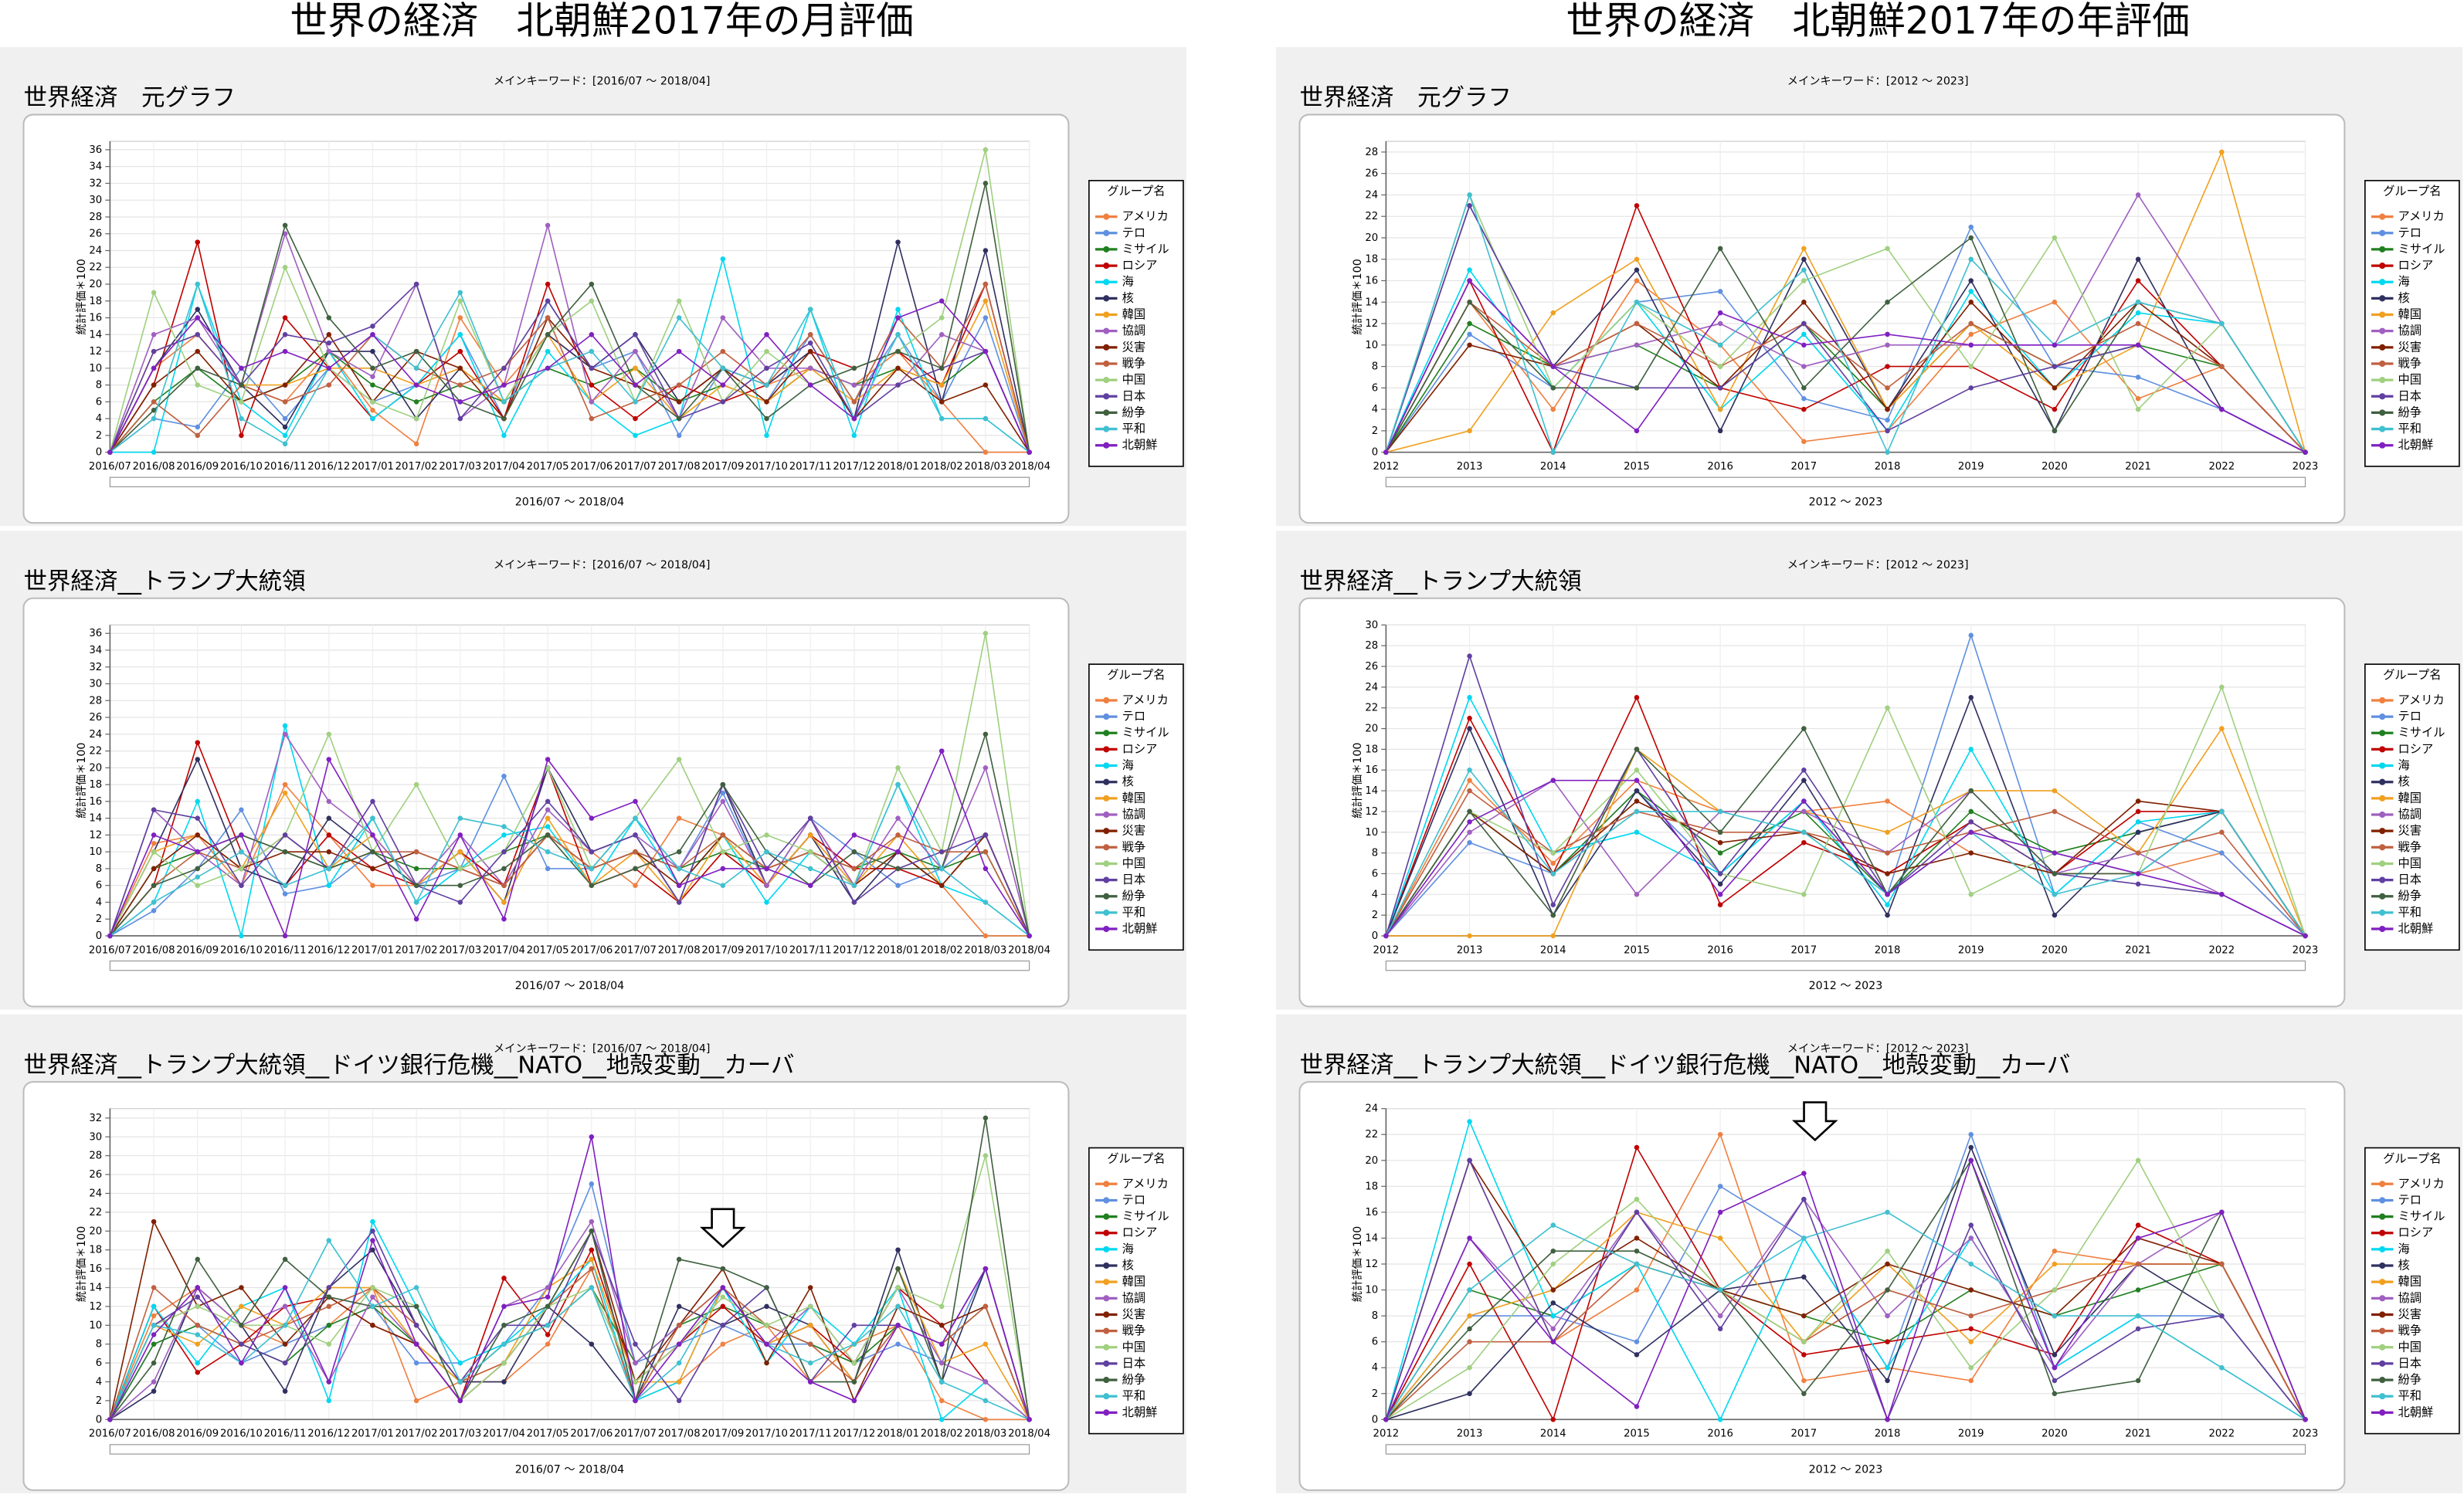 The height and width of the screenshot is (1498, 2464). I want to click on legend-label: 韓国, so click(2410, 798).